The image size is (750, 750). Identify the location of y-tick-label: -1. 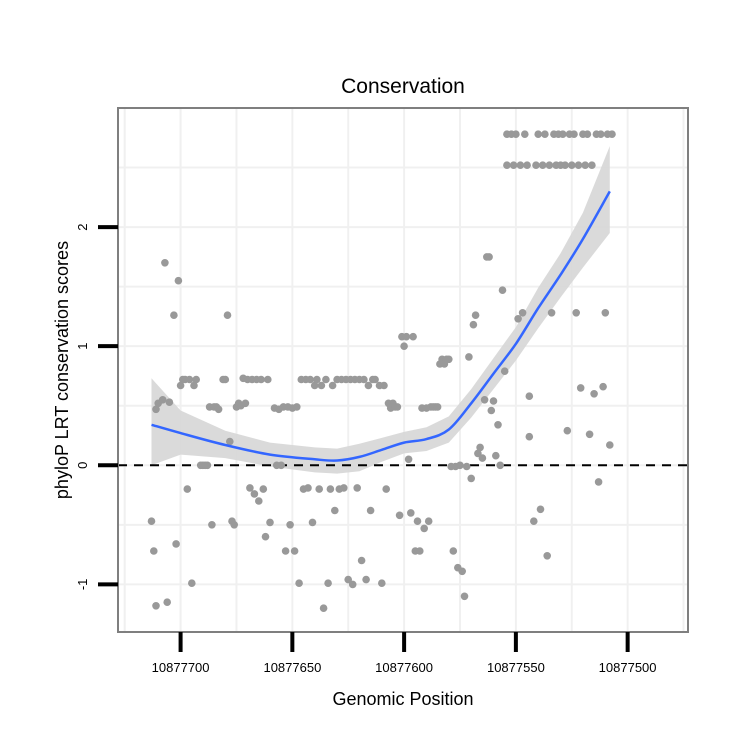
(82, 585).